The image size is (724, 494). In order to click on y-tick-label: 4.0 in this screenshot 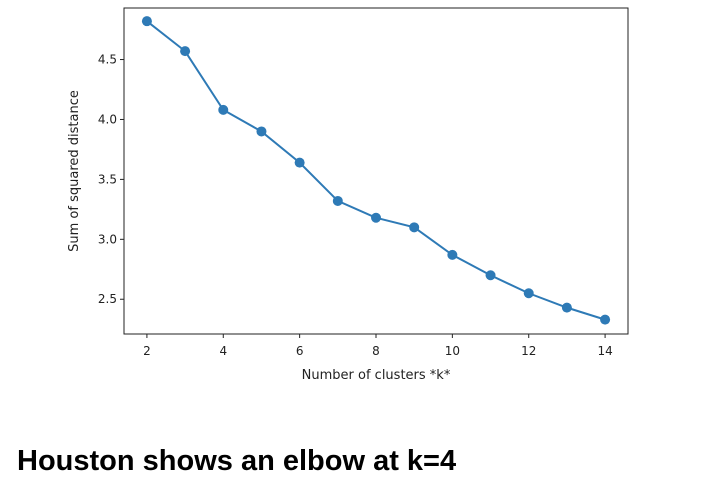, I will do `click(107, 119)`.